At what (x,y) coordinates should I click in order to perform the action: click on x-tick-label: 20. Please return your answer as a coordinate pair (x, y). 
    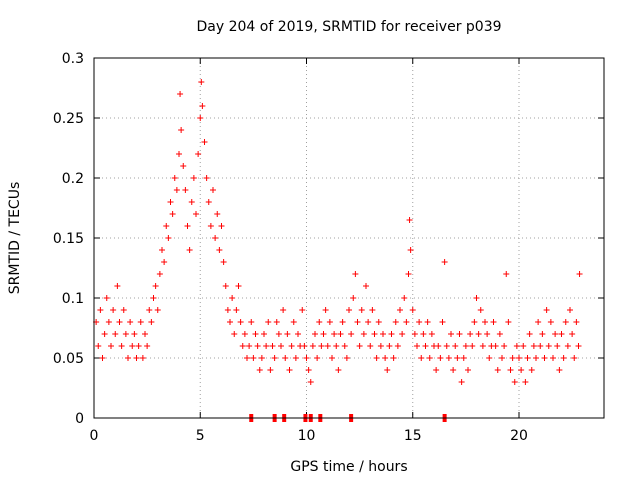
    Looking at the image, I should click on (519, 436).